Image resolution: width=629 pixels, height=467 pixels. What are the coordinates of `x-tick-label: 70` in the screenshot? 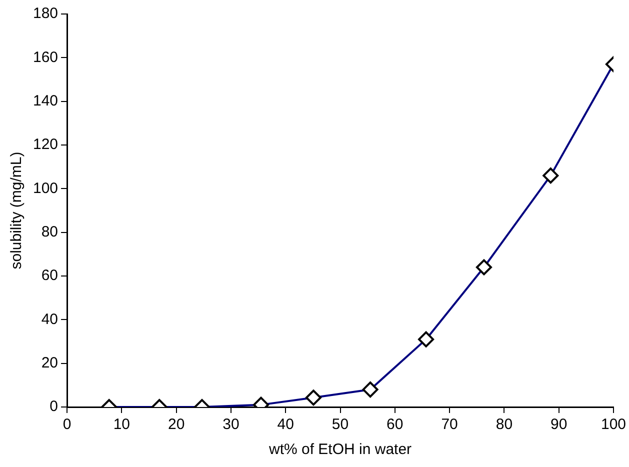 It's located at (449, 425).